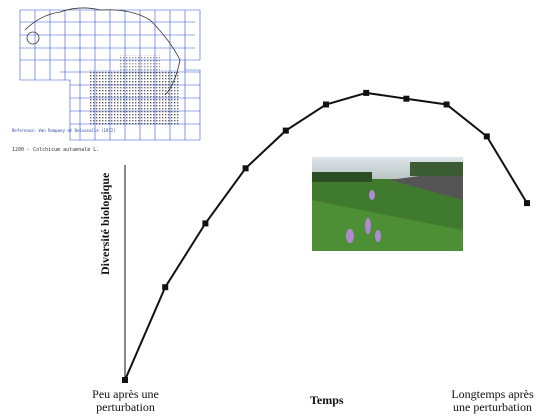 This screenshot has width=542, height=420. Describe the element at coordinates (56, 150) in the screenshot. I see `map-caption: 1200 - Colchicum autumnale L.` at that location.